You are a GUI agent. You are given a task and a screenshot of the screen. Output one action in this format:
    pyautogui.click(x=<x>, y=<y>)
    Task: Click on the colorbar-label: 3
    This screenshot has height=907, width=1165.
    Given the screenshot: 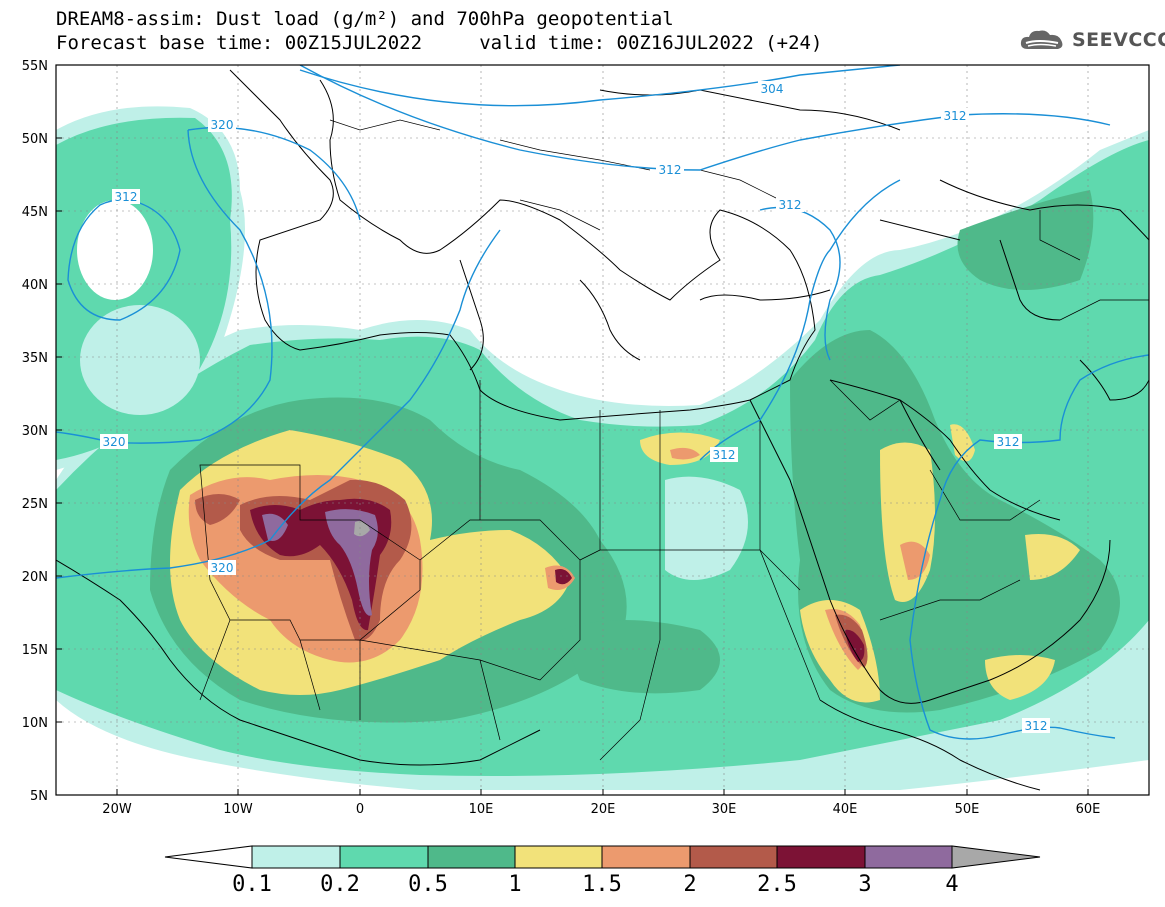 What is the action you would take?
    pyautogui.click(x=865, y=884)
    